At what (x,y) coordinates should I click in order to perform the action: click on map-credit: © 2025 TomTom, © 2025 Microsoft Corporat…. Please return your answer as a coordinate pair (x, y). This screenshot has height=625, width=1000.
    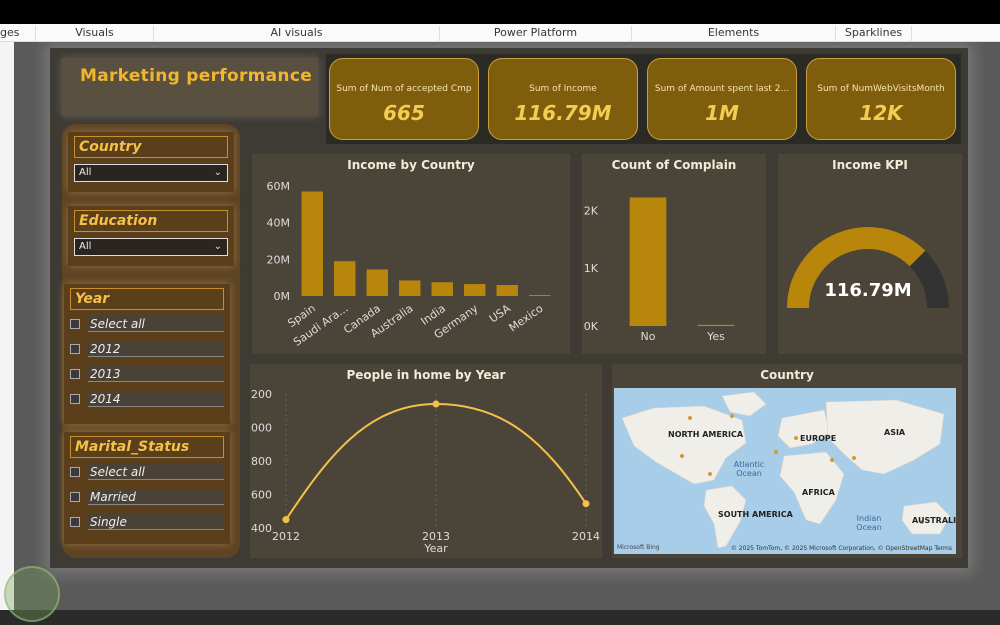
    Looking at the image, I should click on (841, 548).